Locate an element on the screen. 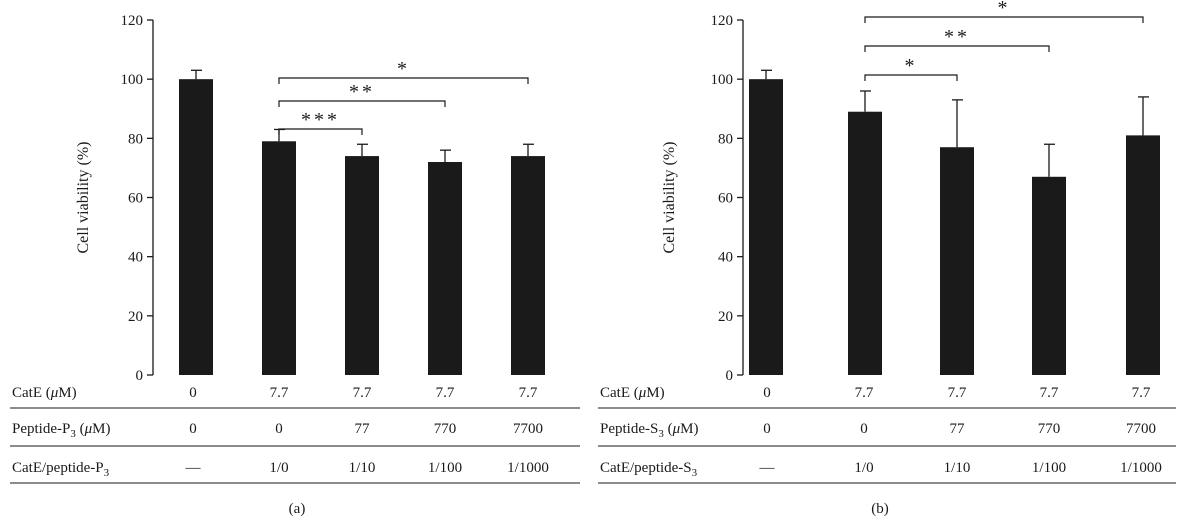 The image size is (1179, 520). panel-b-significance-bracket: ** is located at coordinates (957, 39).